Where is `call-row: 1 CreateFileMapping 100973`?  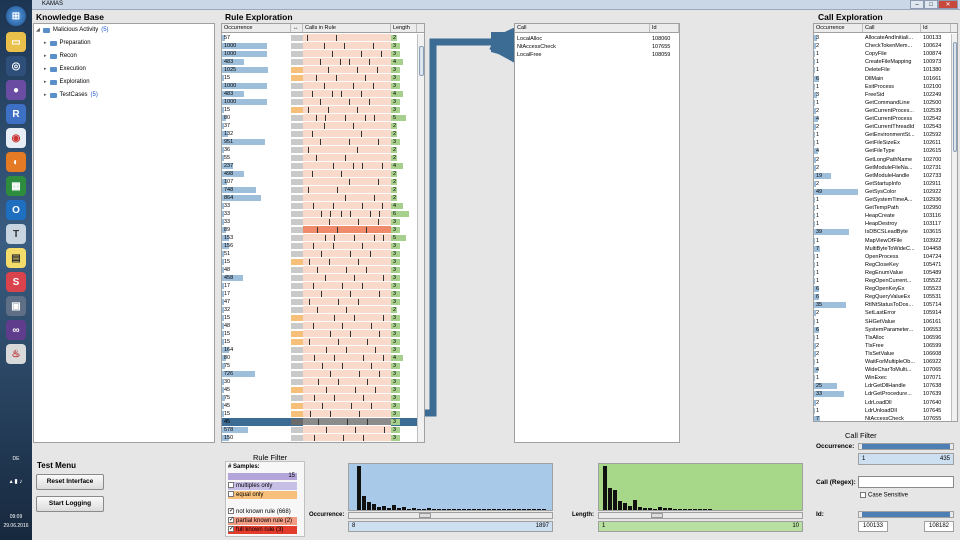 call-row: 1 CreateFileMapping 100973 is located at coordinates (882, 62).